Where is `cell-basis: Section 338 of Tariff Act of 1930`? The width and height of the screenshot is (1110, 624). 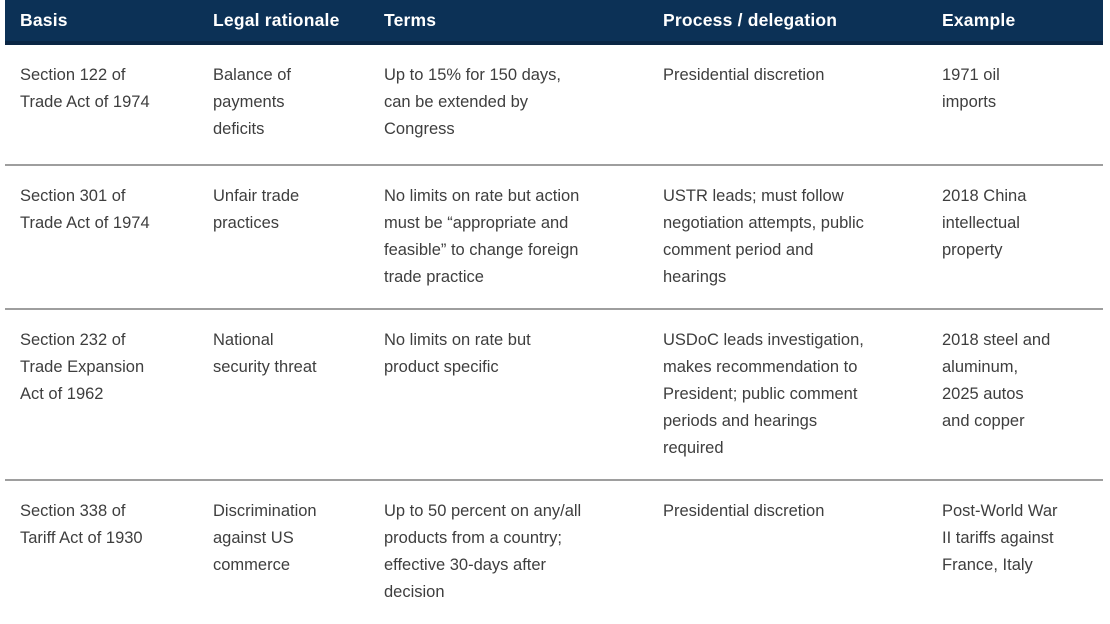
cell-basis: Section 338 of Tariff Act of 1930 is located at coordinates (81, 524).